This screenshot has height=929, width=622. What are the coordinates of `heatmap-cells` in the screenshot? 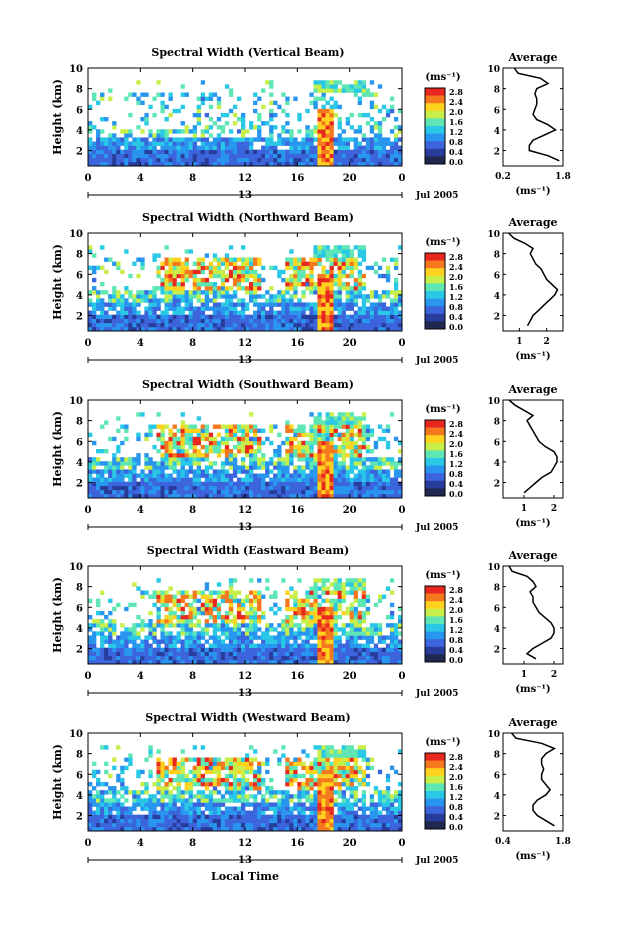 It's located at (245, 788).